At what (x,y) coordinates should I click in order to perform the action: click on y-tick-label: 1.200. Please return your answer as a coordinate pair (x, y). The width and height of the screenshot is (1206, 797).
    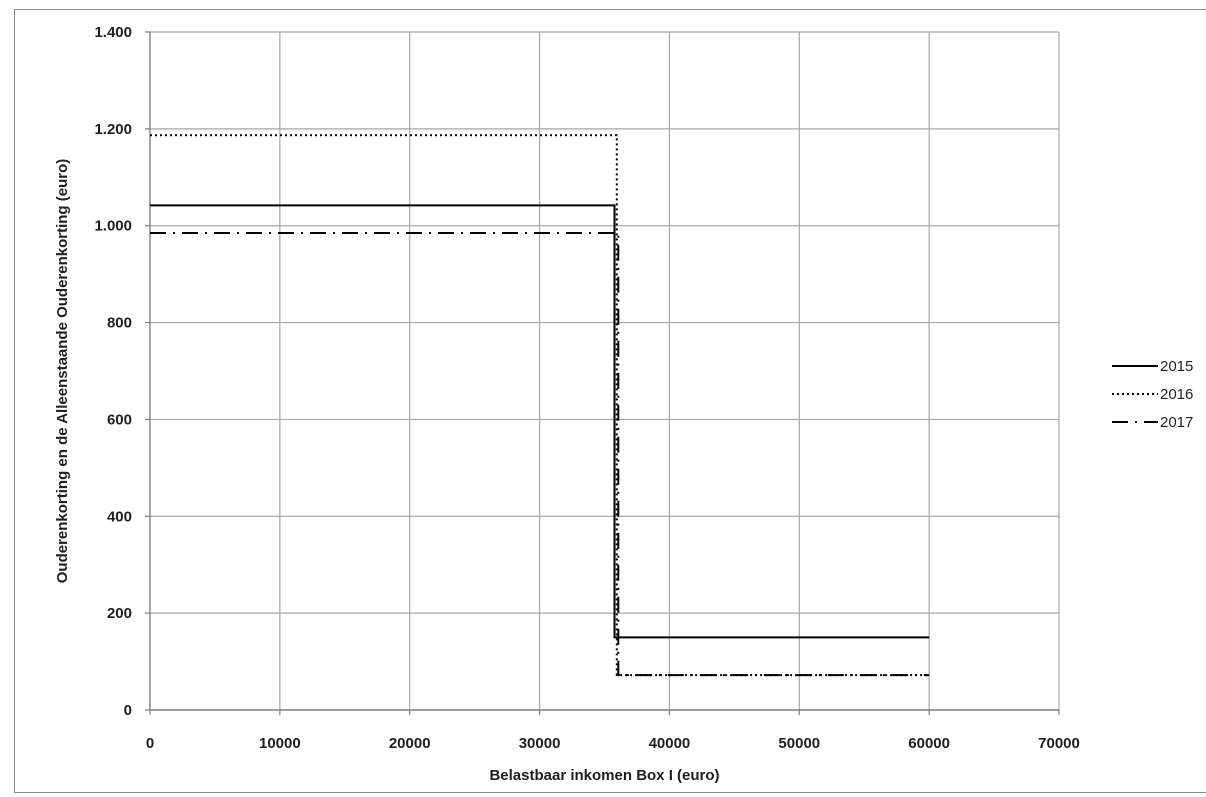
    Looking at the image, I should click on (113, 129).